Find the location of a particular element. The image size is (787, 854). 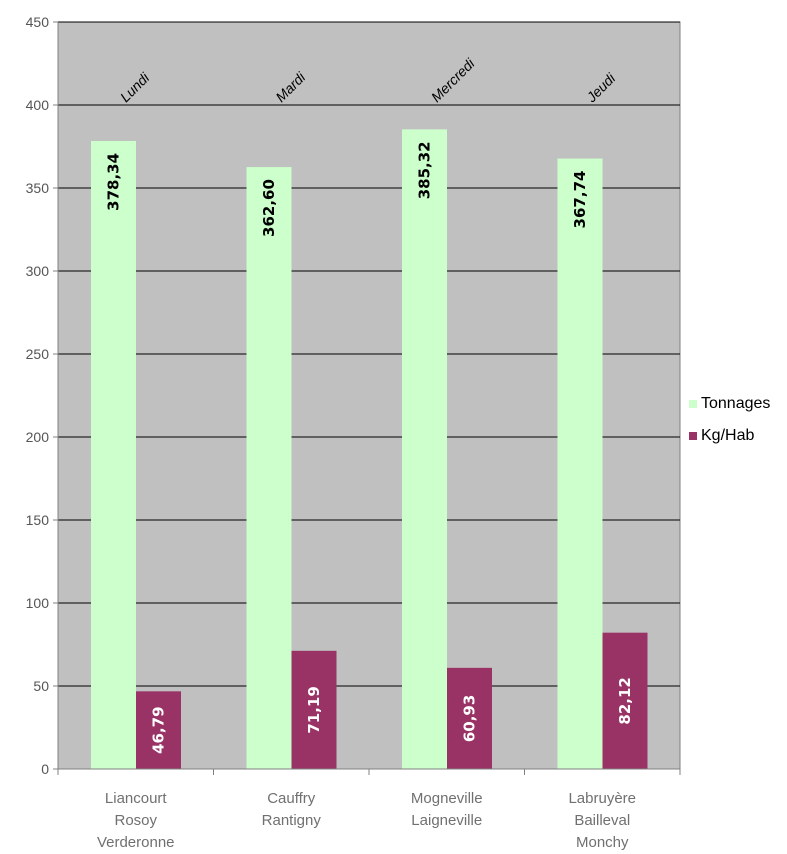

data-label: 367,74 is located at coordinates (580, 200).